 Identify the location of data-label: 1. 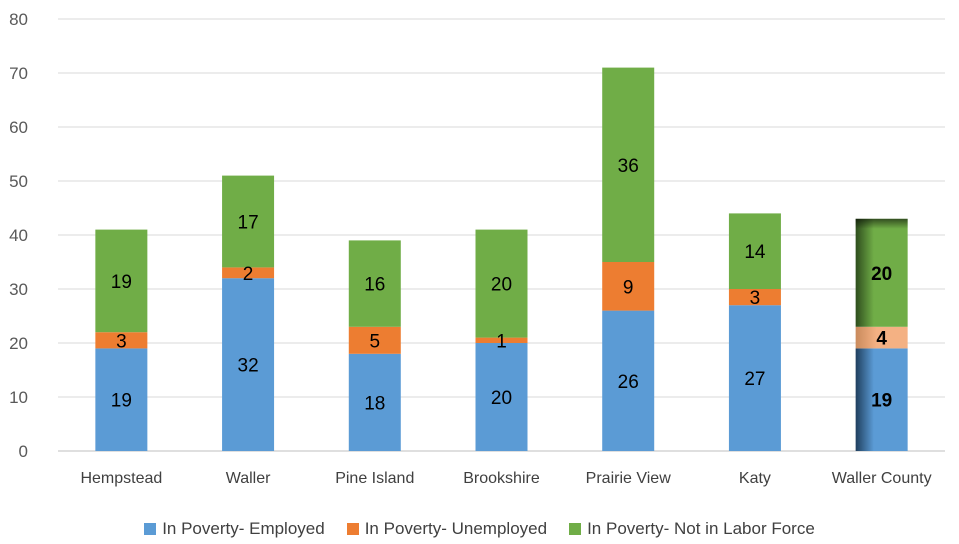
(501, 341).